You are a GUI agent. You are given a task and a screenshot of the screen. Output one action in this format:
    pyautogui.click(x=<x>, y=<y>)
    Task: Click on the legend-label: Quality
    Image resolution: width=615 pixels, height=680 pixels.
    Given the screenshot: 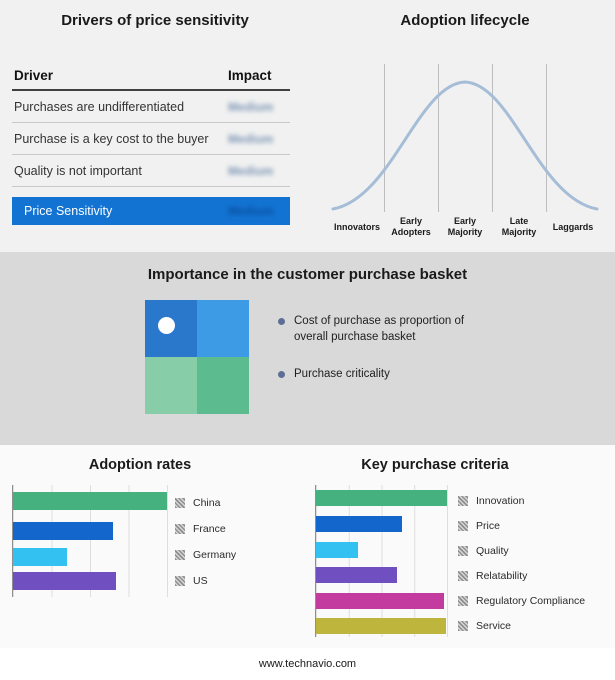 What is the action you would take?
    pyautogui.click(x=492, y=551)
    